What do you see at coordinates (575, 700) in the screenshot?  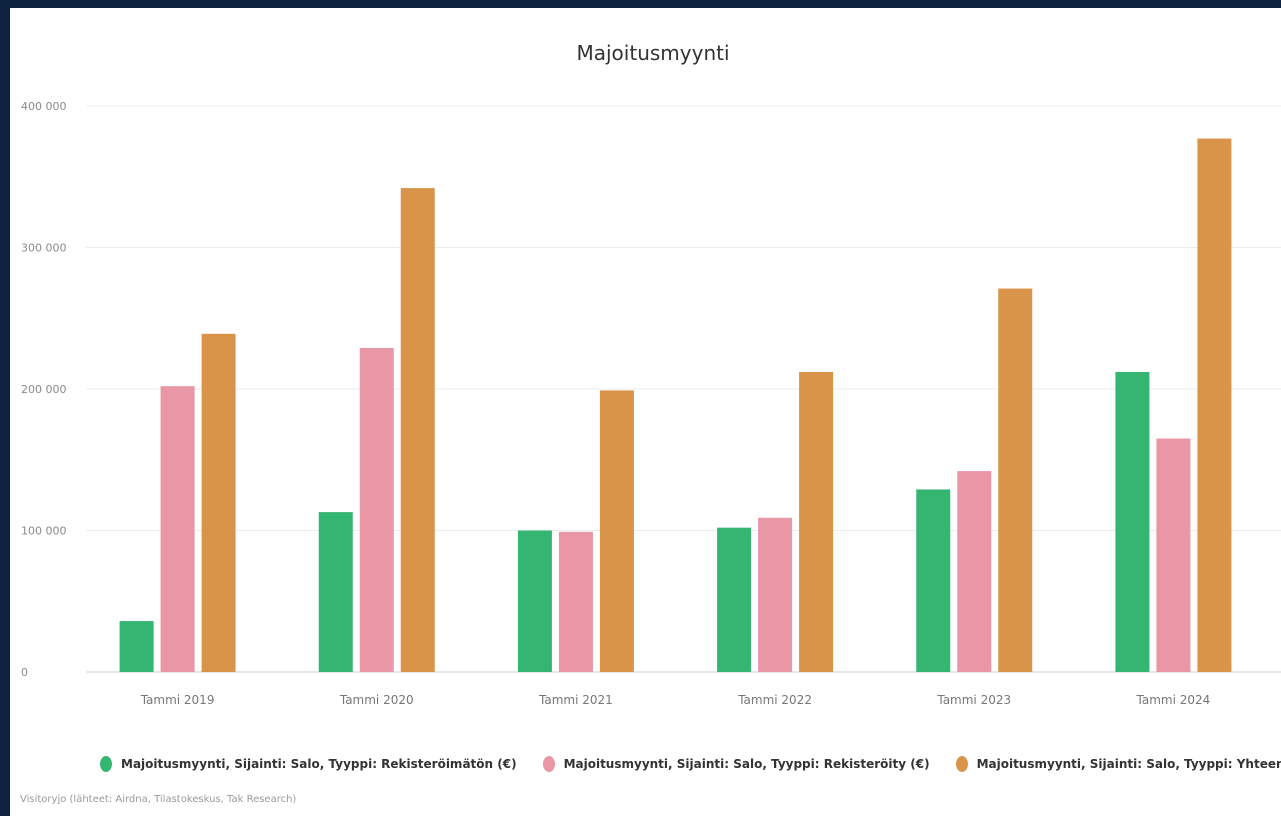 I see `x-tick-label: Tammi 2021` at bounding box center [575, 700].